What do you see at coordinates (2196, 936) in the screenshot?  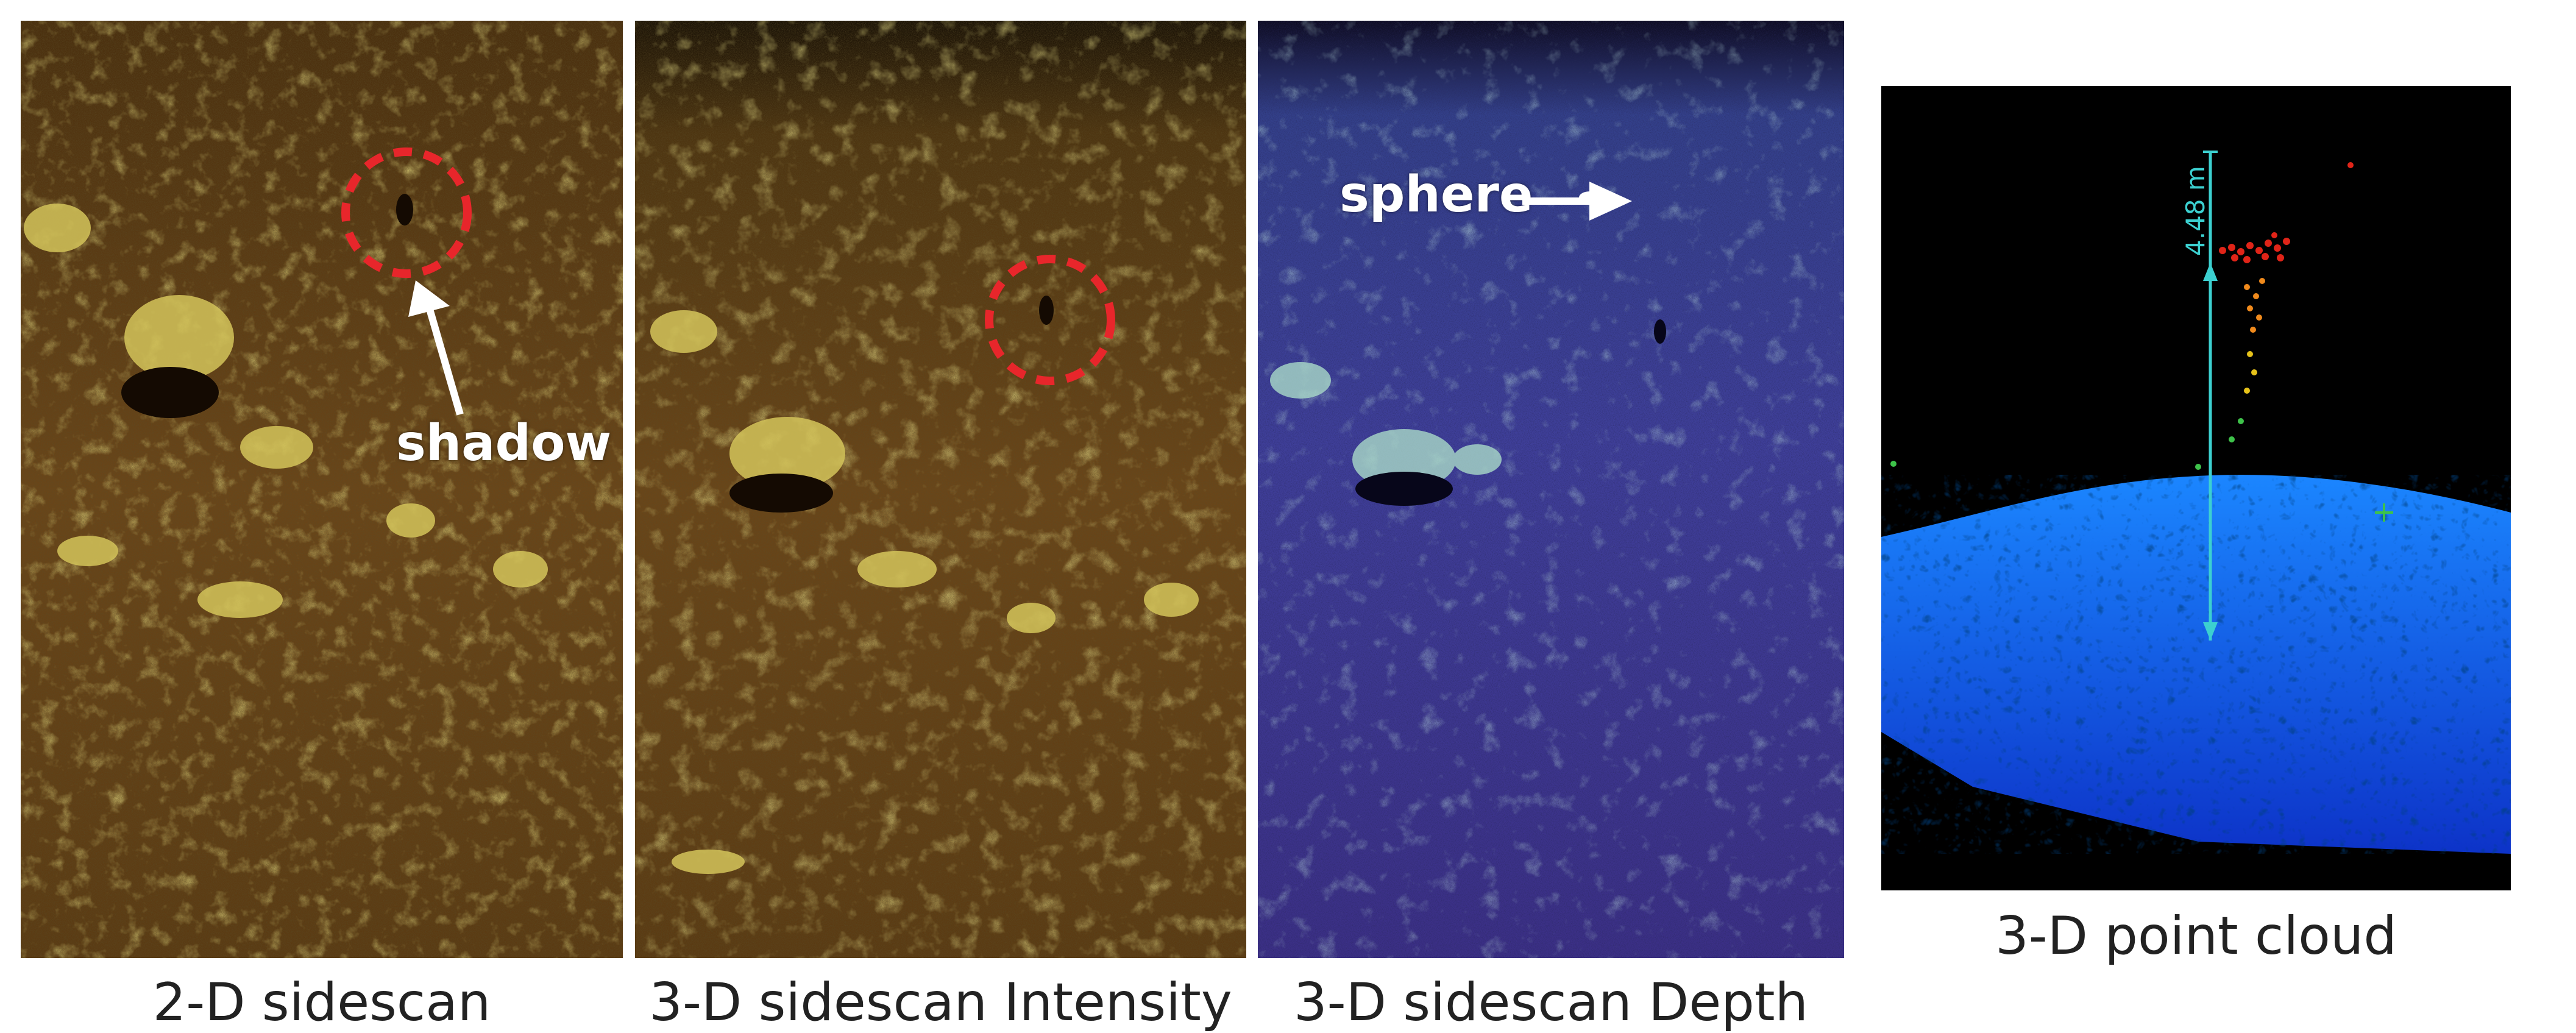 I see `caption-3d-point-cloud: 3-D point cloud` at bounding box center [2196, 936].